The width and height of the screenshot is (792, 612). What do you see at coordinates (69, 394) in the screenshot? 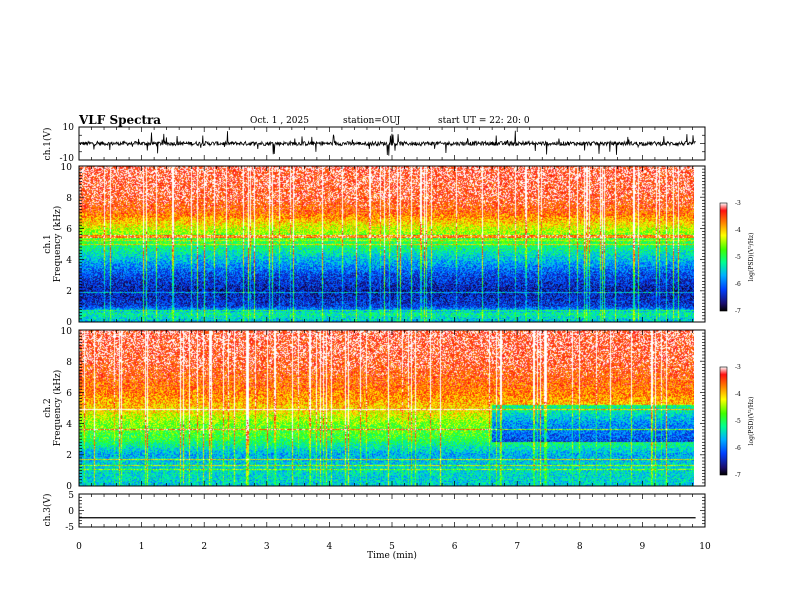
I see `ch2-freq-tick-6: 6` at bounding box center [69, 394].